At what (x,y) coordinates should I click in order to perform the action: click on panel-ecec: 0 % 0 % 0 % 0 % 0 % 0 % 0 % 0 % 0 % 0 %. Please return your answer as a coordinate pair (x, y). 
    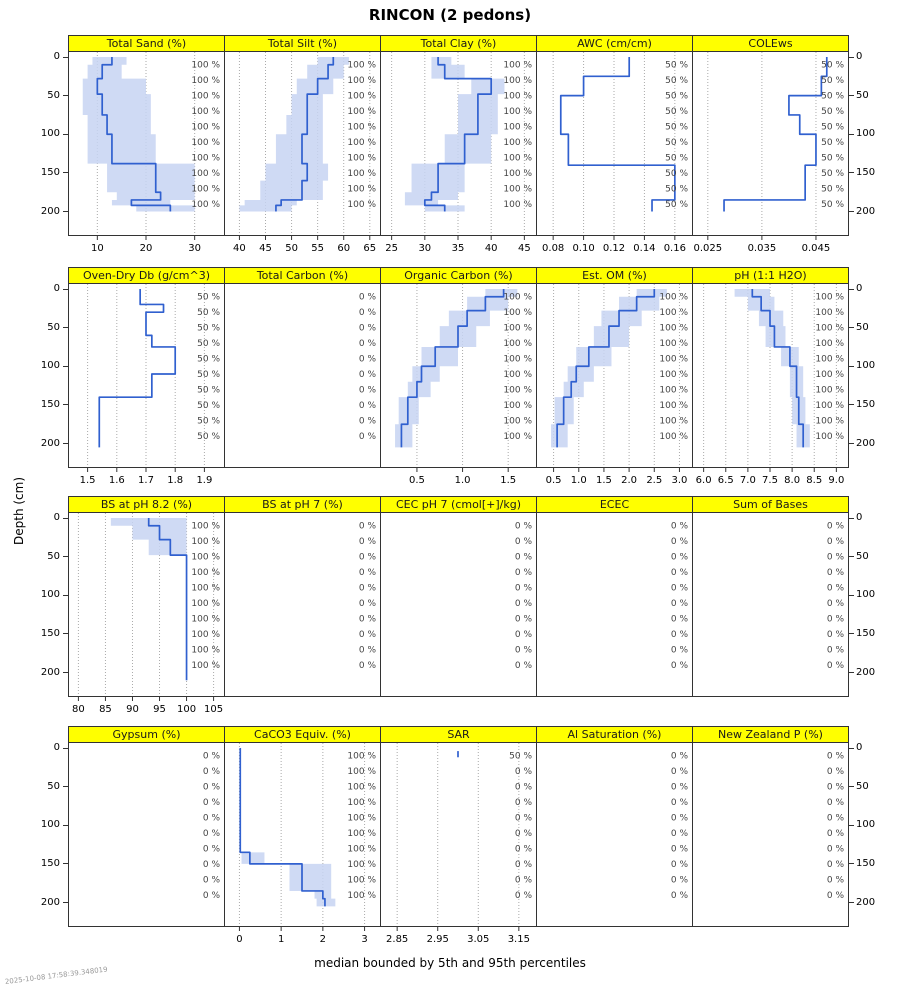
    Looking at the image, I should click on (614, 604).